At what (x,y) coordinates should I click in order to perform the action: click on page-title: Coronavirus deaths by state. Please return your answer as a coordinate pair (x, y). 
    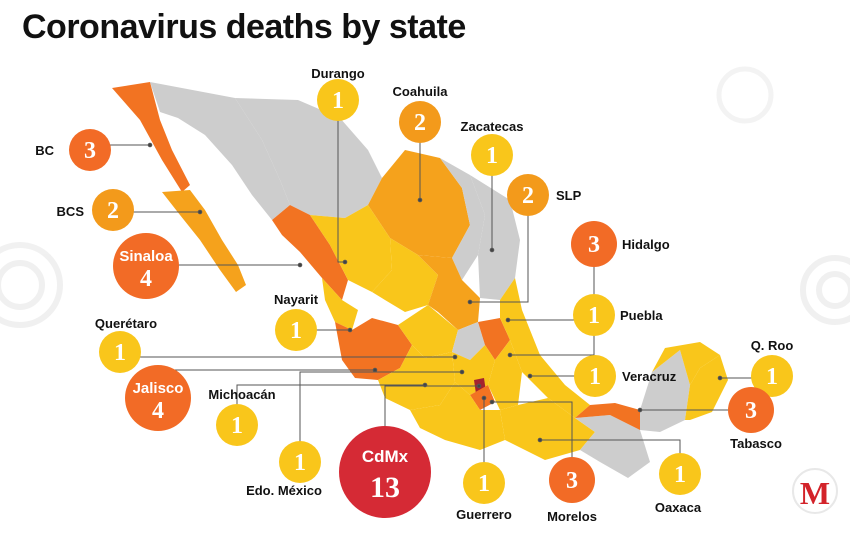
    Looking at the image, I should click on (244, 27).